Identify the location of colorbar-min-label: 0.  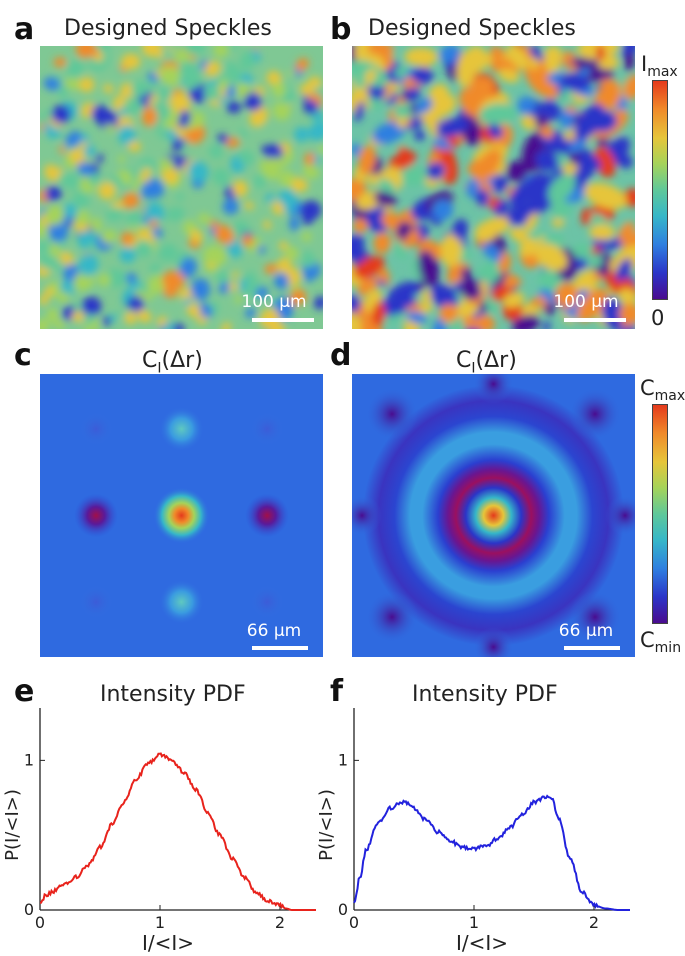
(658, 318).